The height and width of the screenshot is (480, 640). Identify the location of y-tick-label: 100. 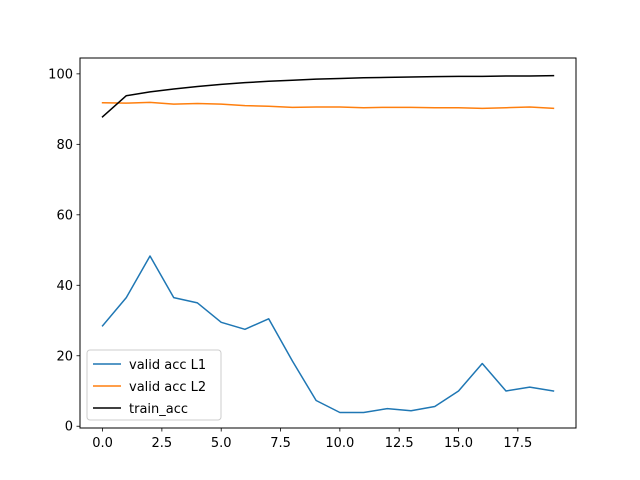
(60, 74).